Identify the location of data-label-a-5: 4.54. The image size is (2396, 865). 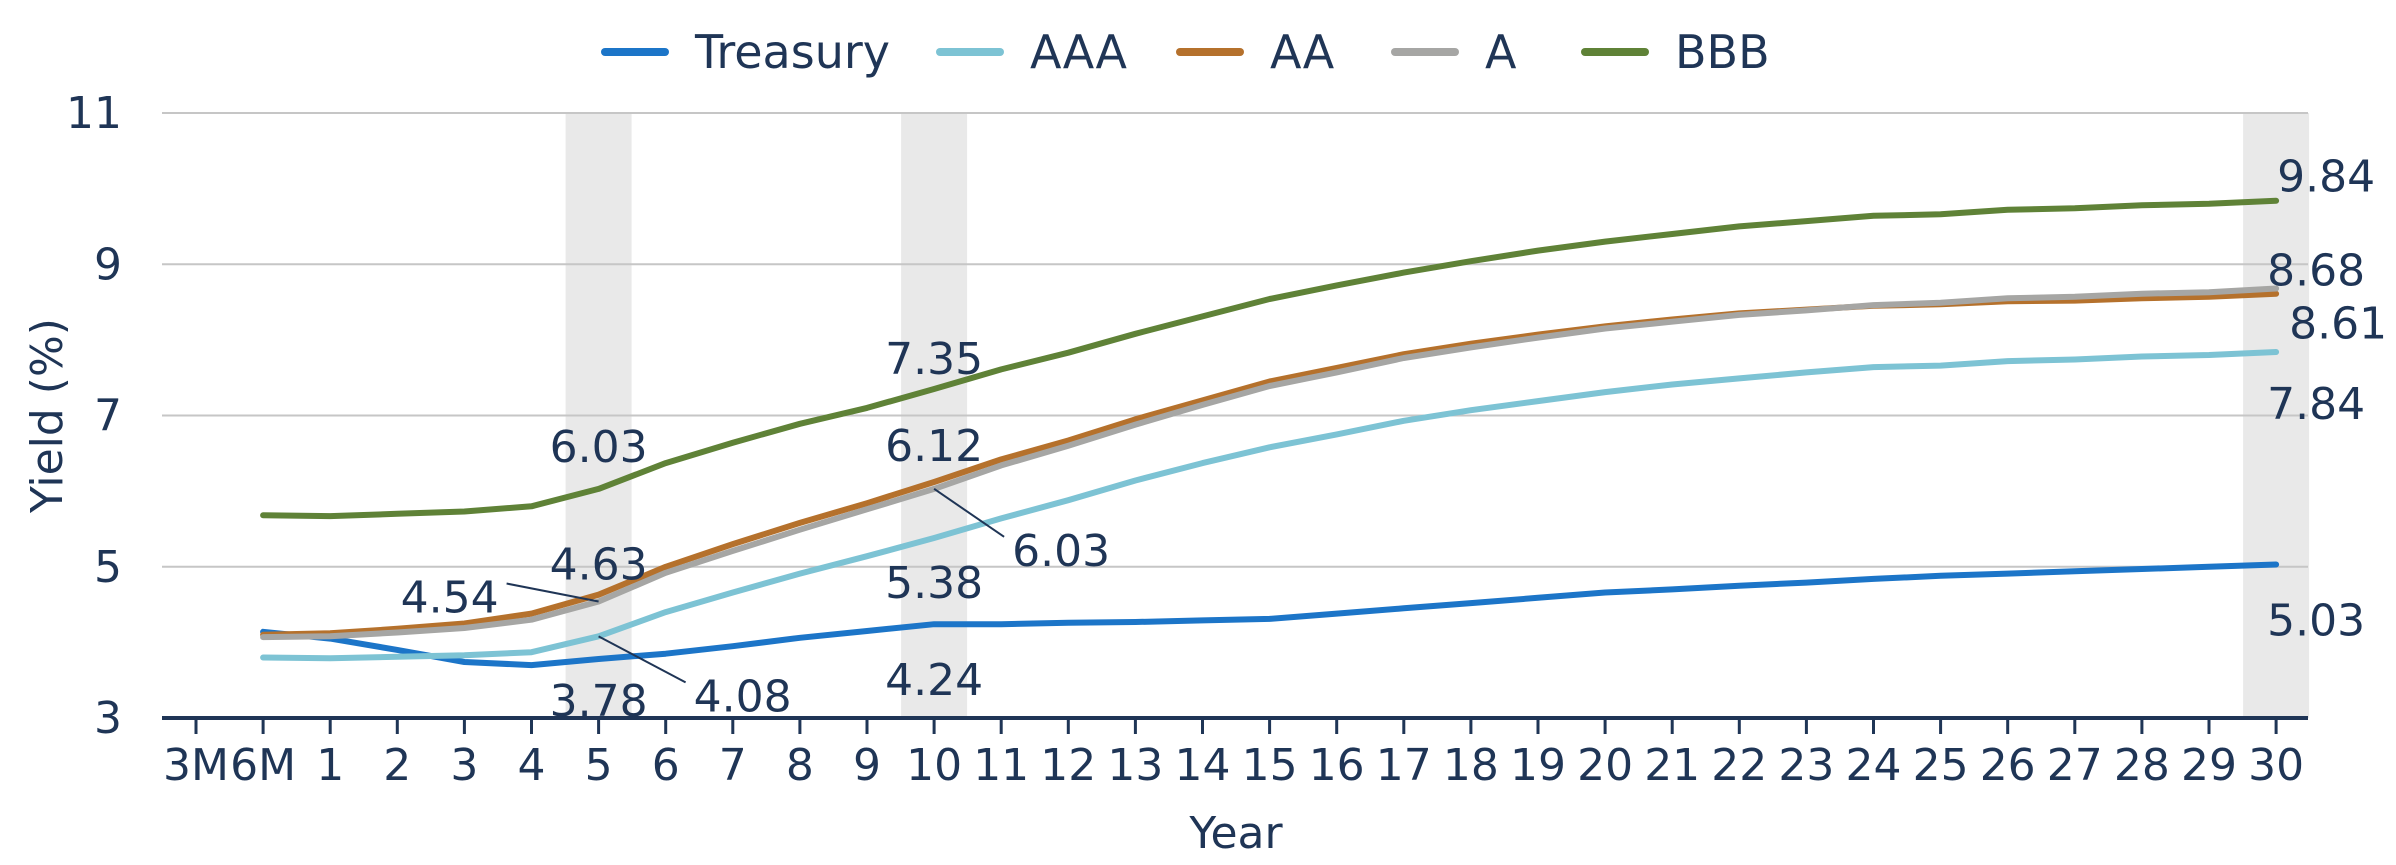
(450, 598).